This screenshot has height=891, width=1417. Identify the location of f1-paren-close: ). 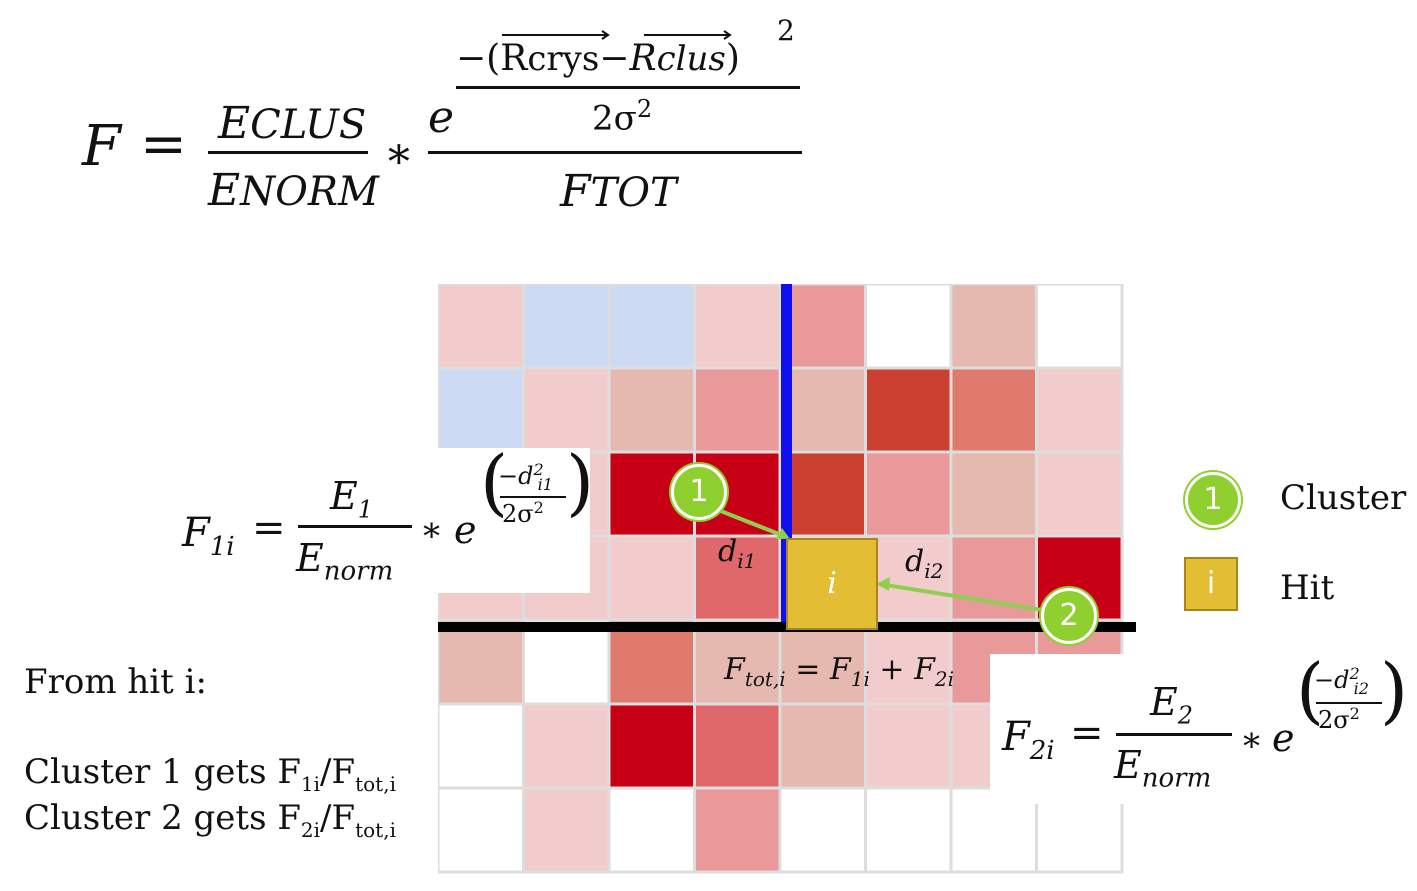
(580, 482).